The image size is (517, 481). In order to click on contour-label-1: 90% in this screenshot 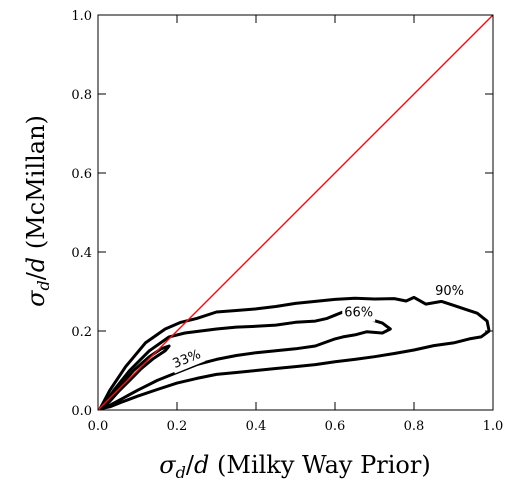, I will do `click(449, 291)`.